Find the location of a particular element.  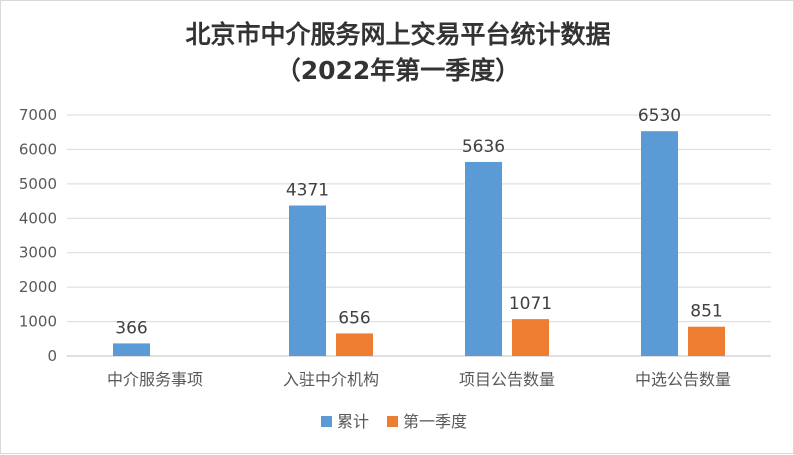

x-tick-label: 项目公告数量 is located at coordinates (507, 379).